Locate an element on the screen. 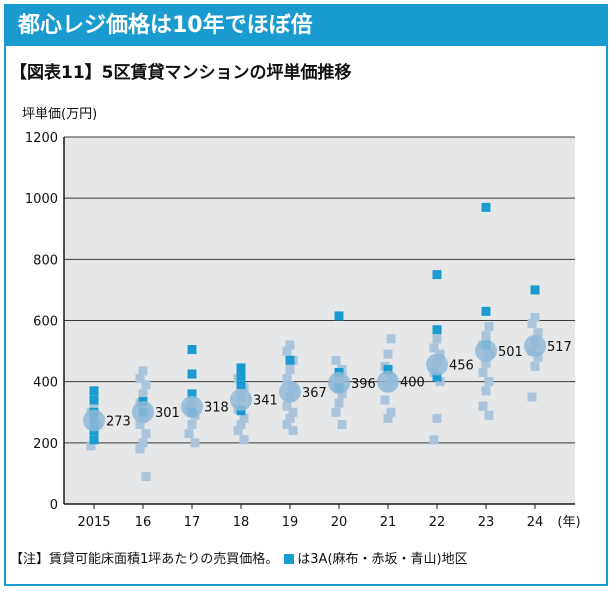 The image size is (614, 592). average-value-label: 396 is located at coordinates (363, 384).